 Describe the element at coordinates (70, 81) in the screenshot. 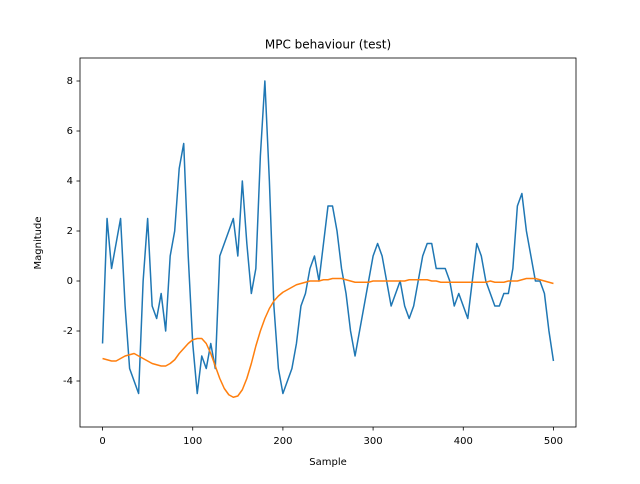

I see `y-tick-label: 8` at that location.